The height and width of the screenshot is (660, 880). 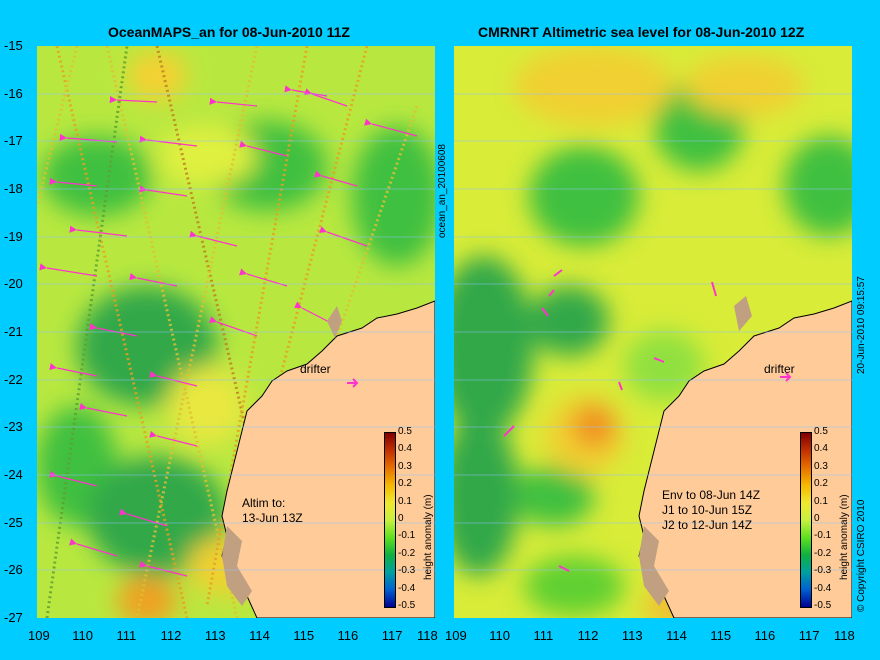 I want to click on y-tick-label: -16, so click(x=13, y=93).